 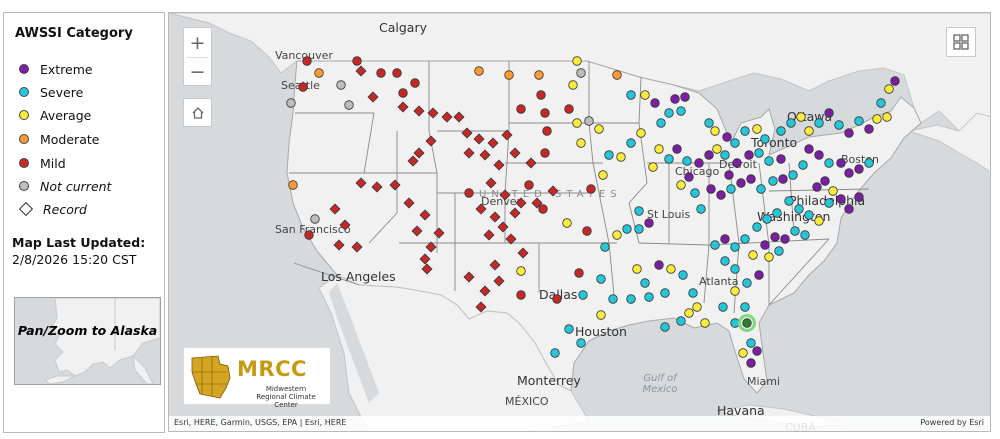 I want to click on powered-by-esri-link: Powered by Esri, so click(x=952, y=422).